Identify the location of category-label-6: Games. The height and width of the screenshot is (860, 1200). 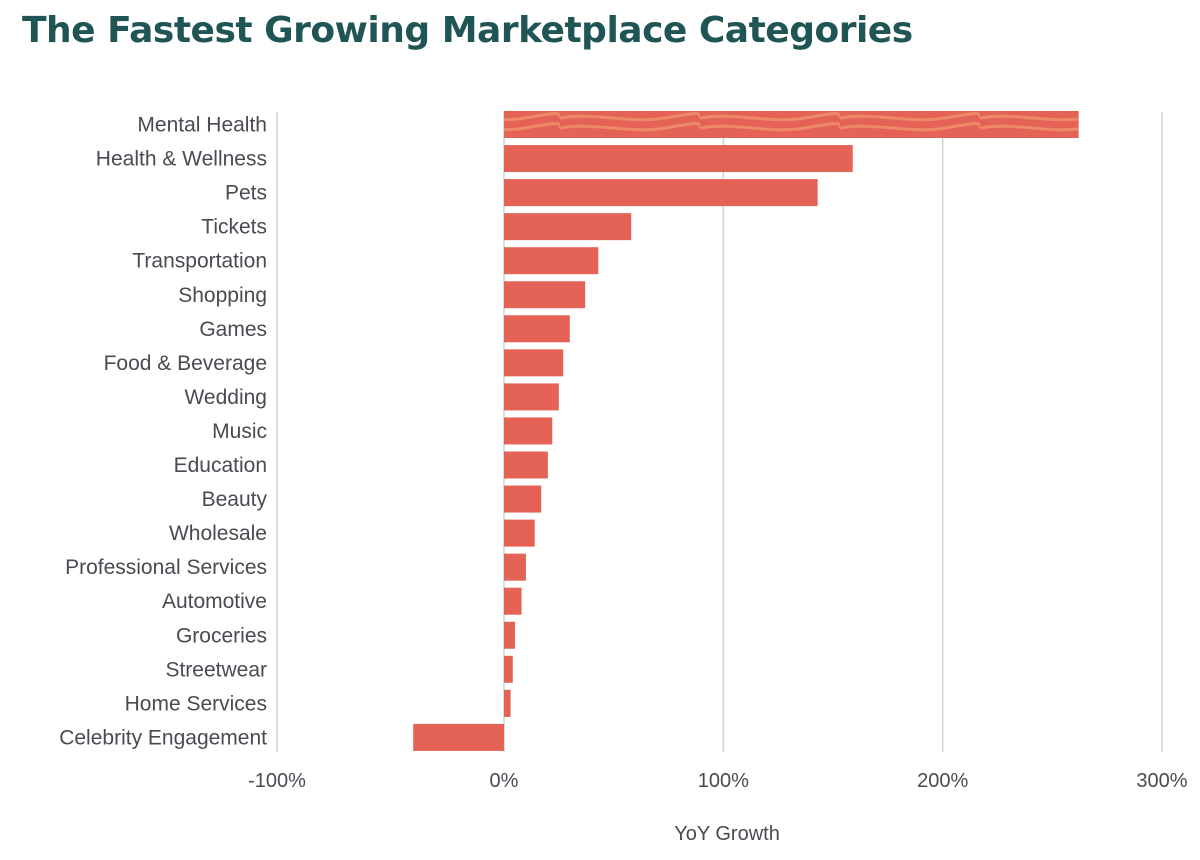
(233, 329).